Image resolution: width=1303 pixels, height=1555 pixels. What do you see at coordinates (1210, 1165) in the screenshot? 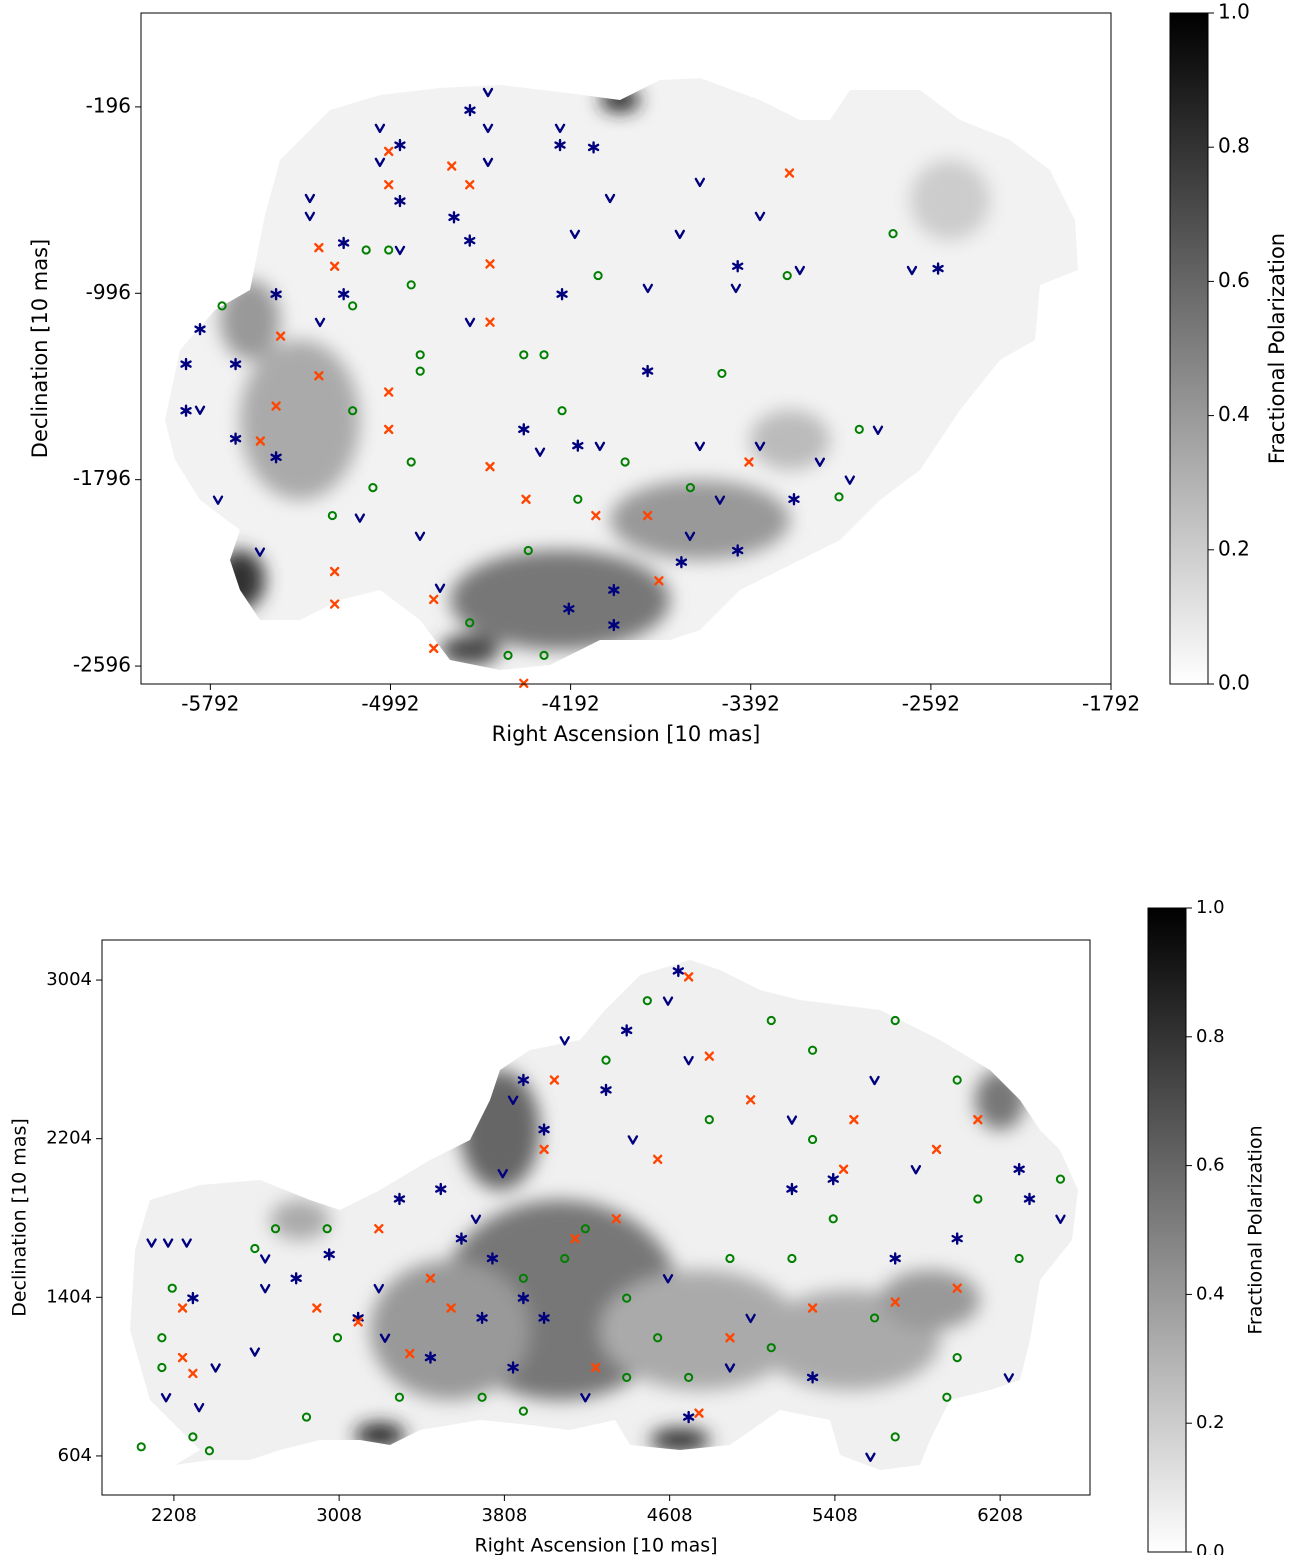
I see `colorbar-tick-label: 0.6` at bounding box center [1210, 1165].